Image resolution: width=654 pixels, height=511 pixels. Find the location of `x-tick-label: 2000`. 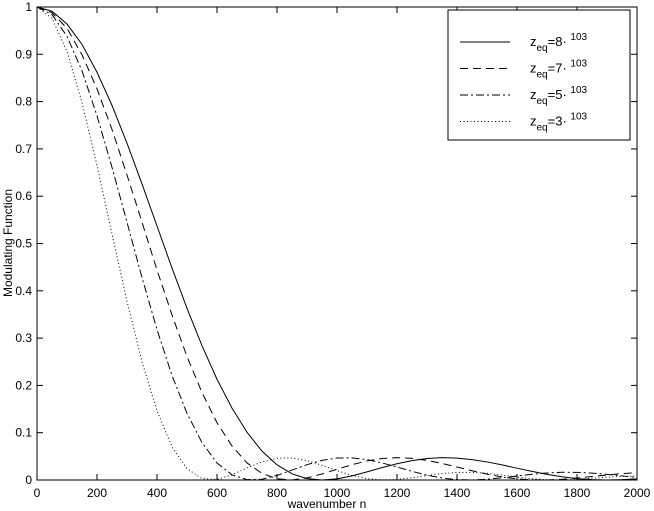

x-tick-label: 2000 is located at coordinates (637, 493).